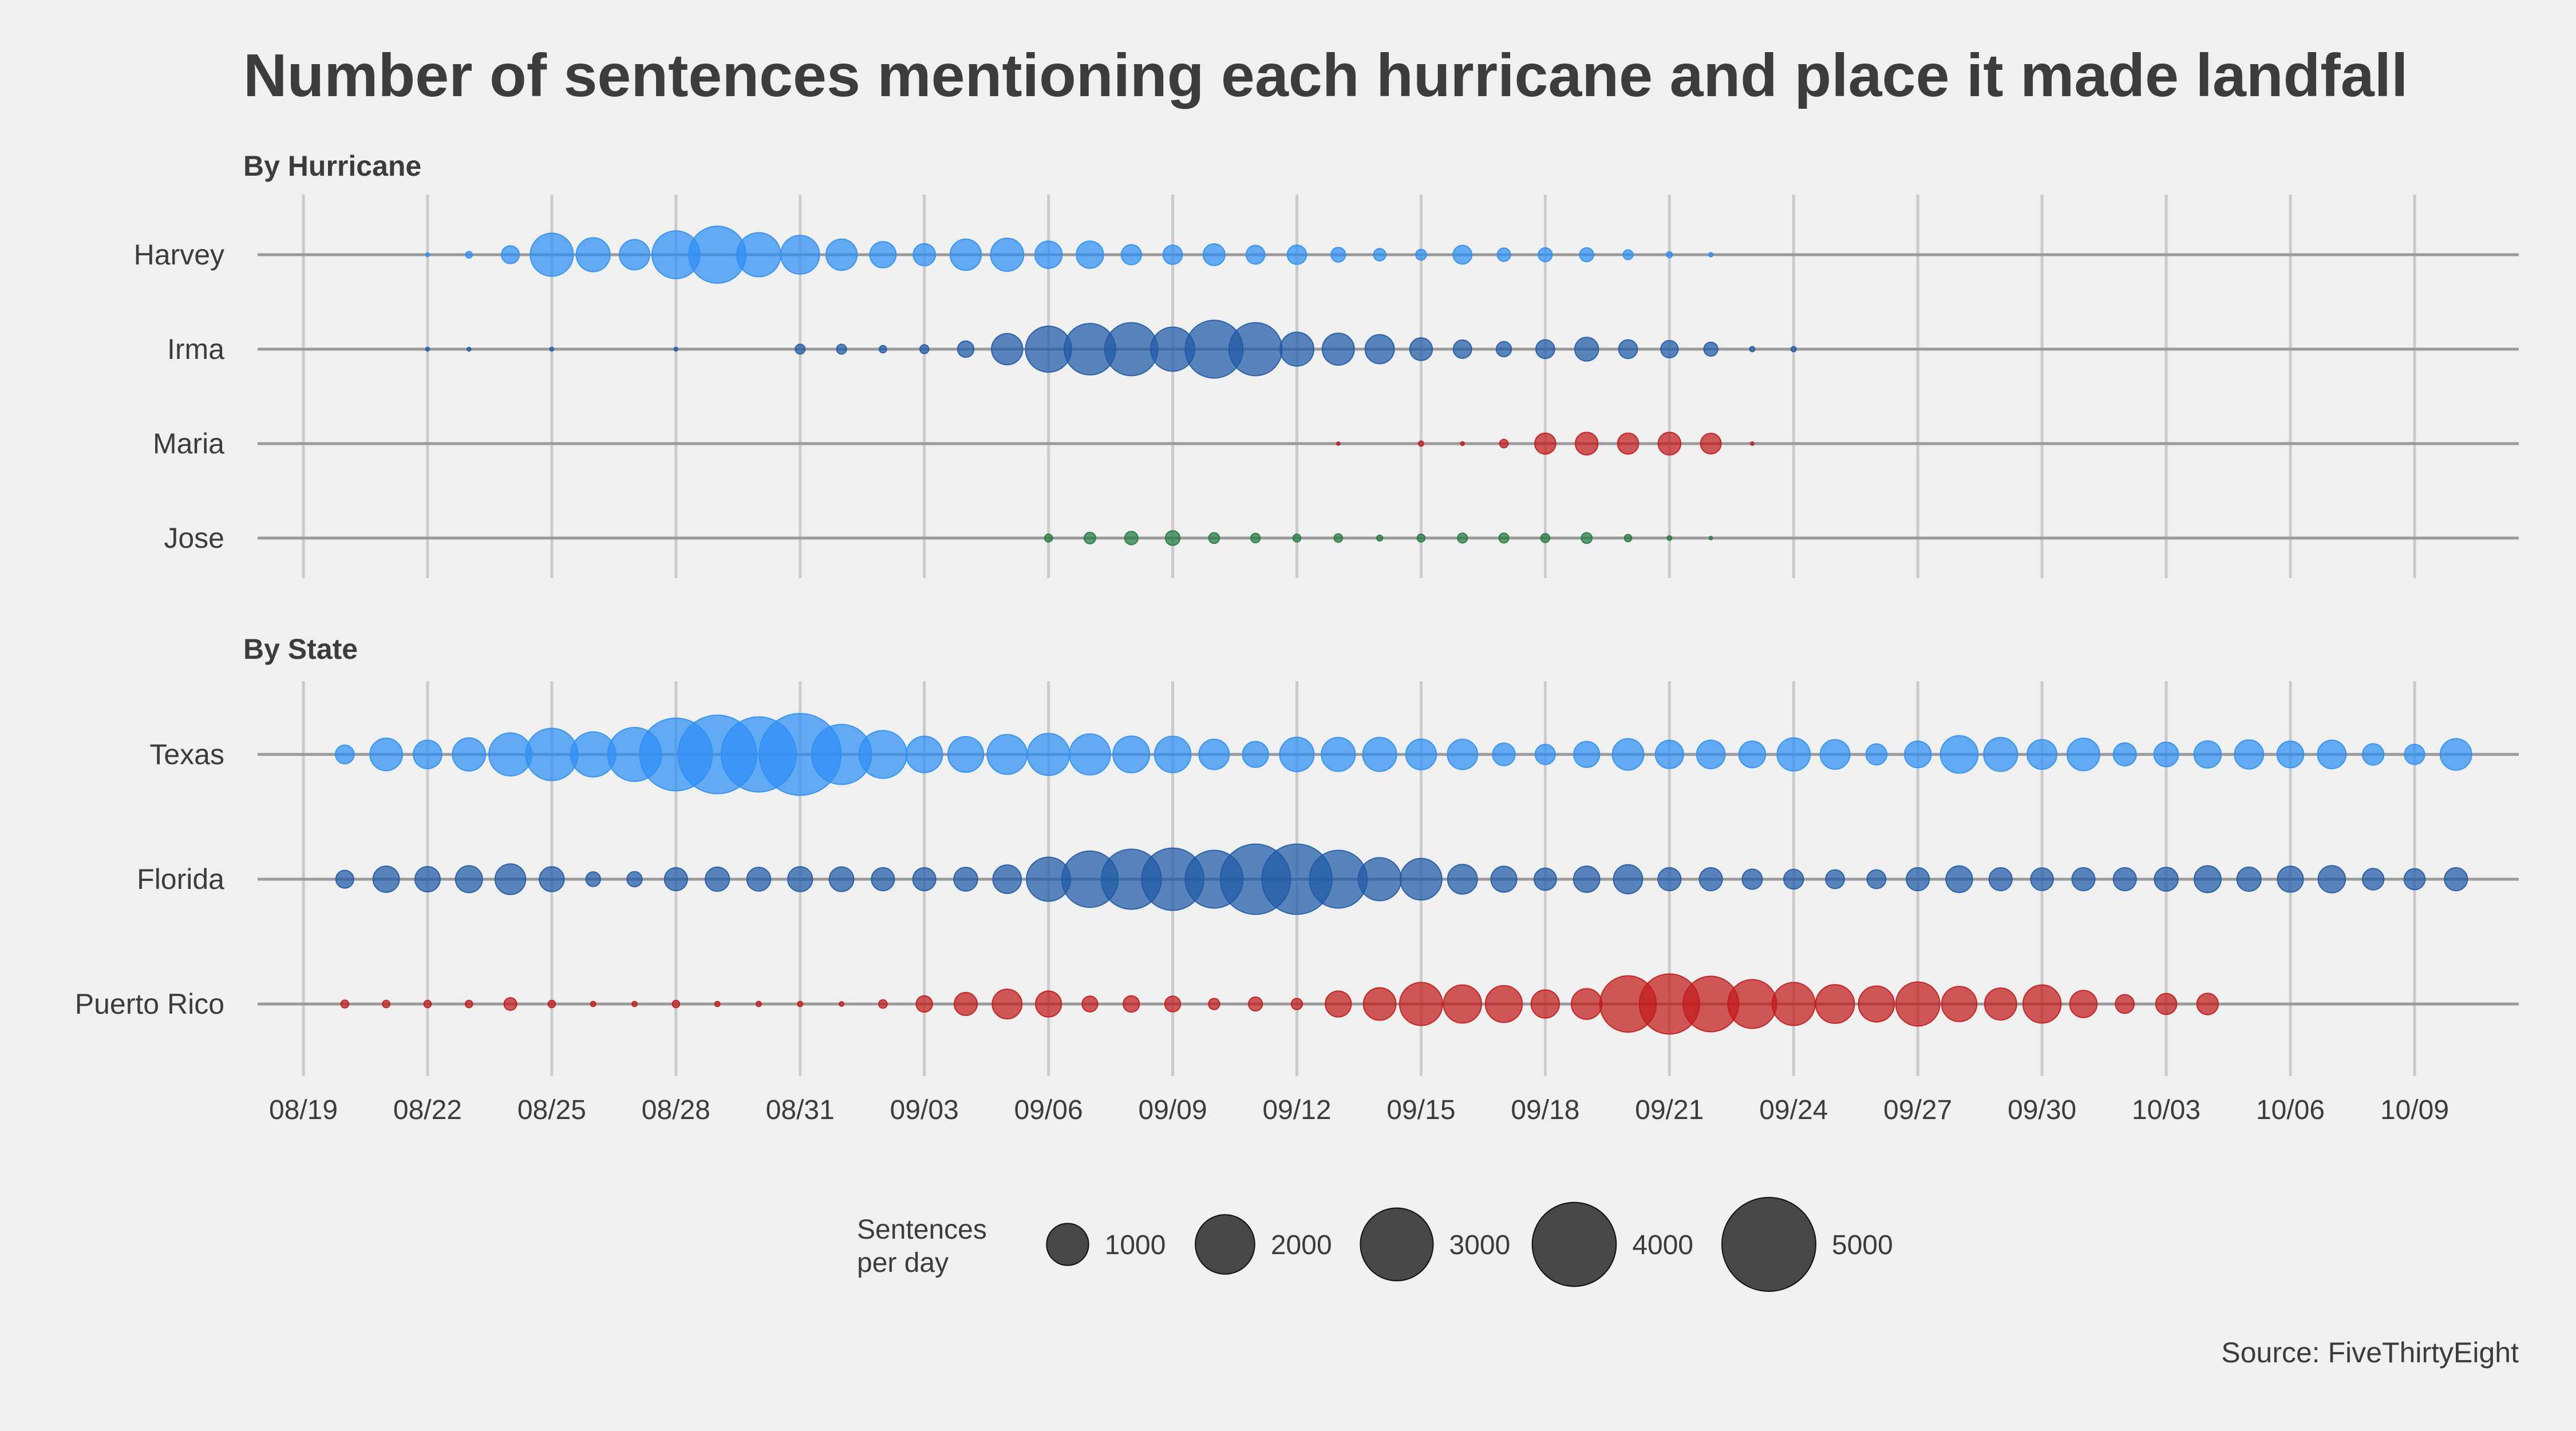  What do you see at coordinates (1296, 1110) in the screenshot?
I see `x-tick-label: 09/12` at bounding box center [1296, 1110].